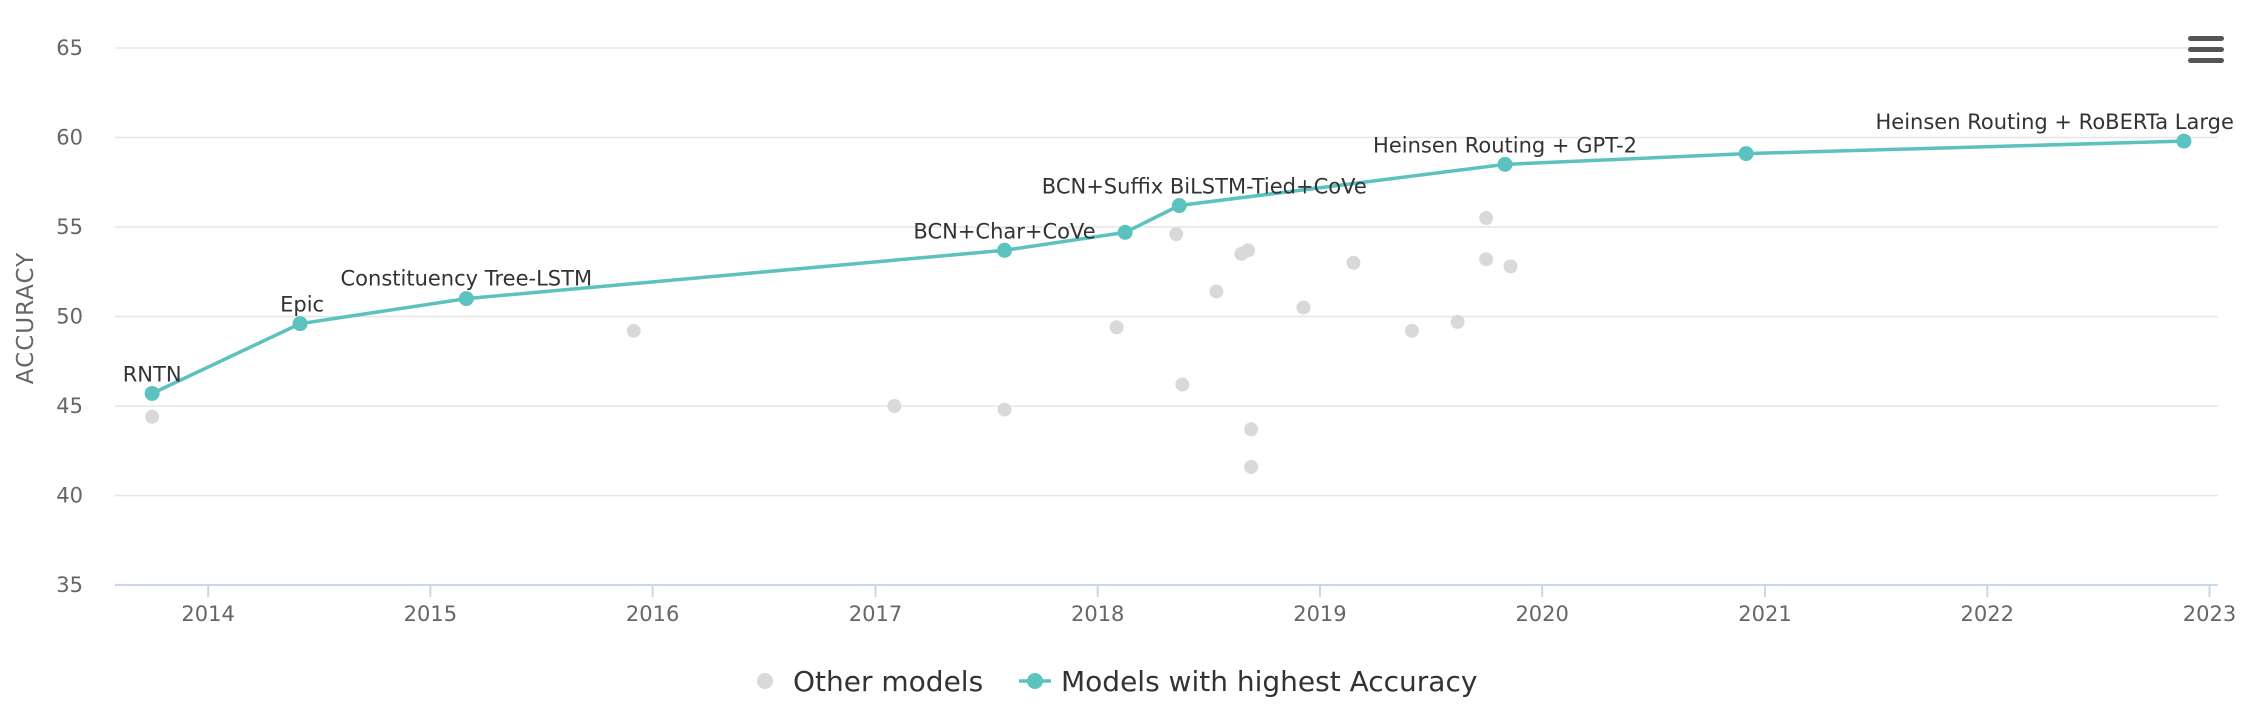 The height and width of the screenshot is (710, 2252). What do you see at coordinates (152, 374) in the screenshot?
I see `data-label: RNTN` at bounding box center [152, 374].